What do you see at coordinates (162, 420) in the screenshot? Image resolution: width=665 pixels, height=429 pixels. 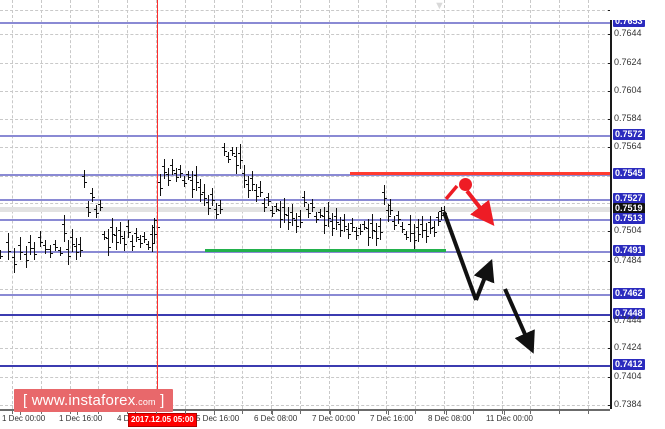 I see `time-axis-label: 2017.12.05 05:00` at bounding box center [162, 420].